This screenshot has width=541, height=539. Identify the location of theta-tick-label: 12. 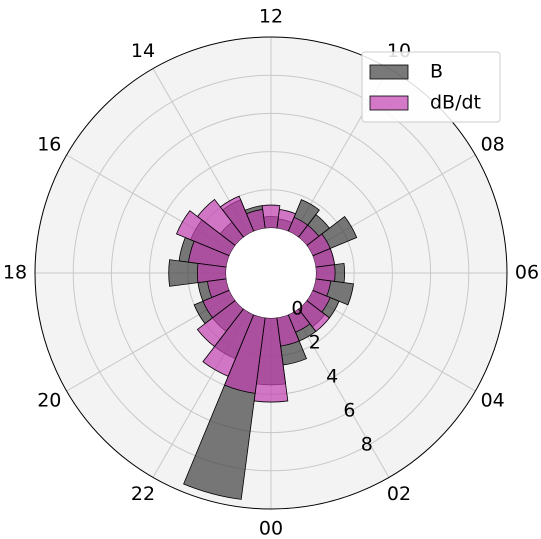
(271, 17).